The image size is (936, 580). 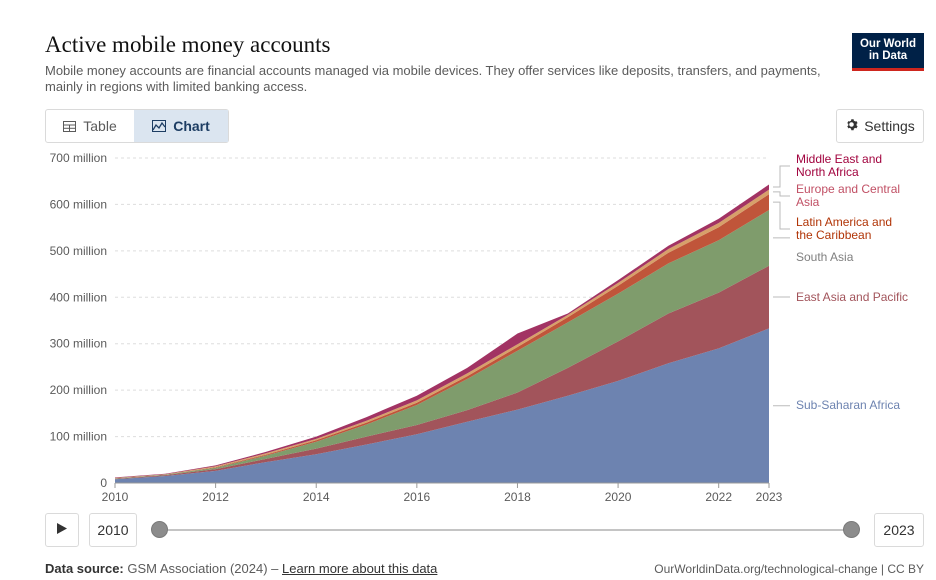 I want to click on timeline: 2010 2023, so click(x=484, y=530).